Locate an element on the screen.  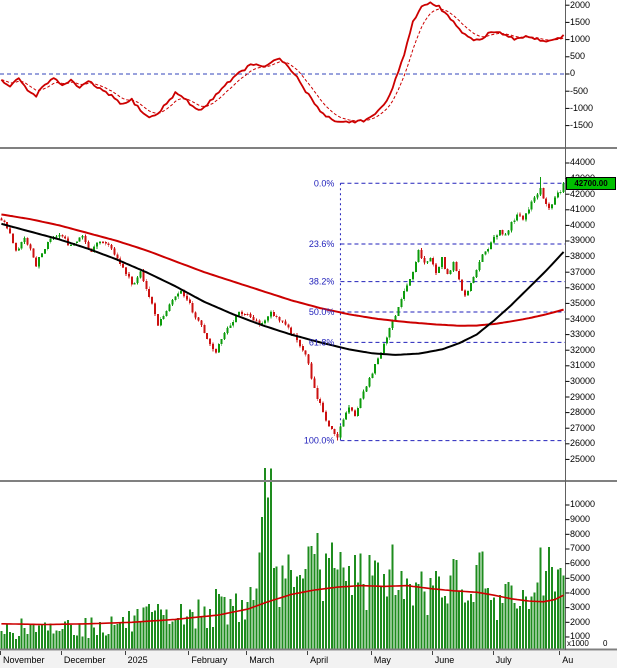
month-label: June is located at coordinates (444, 660).